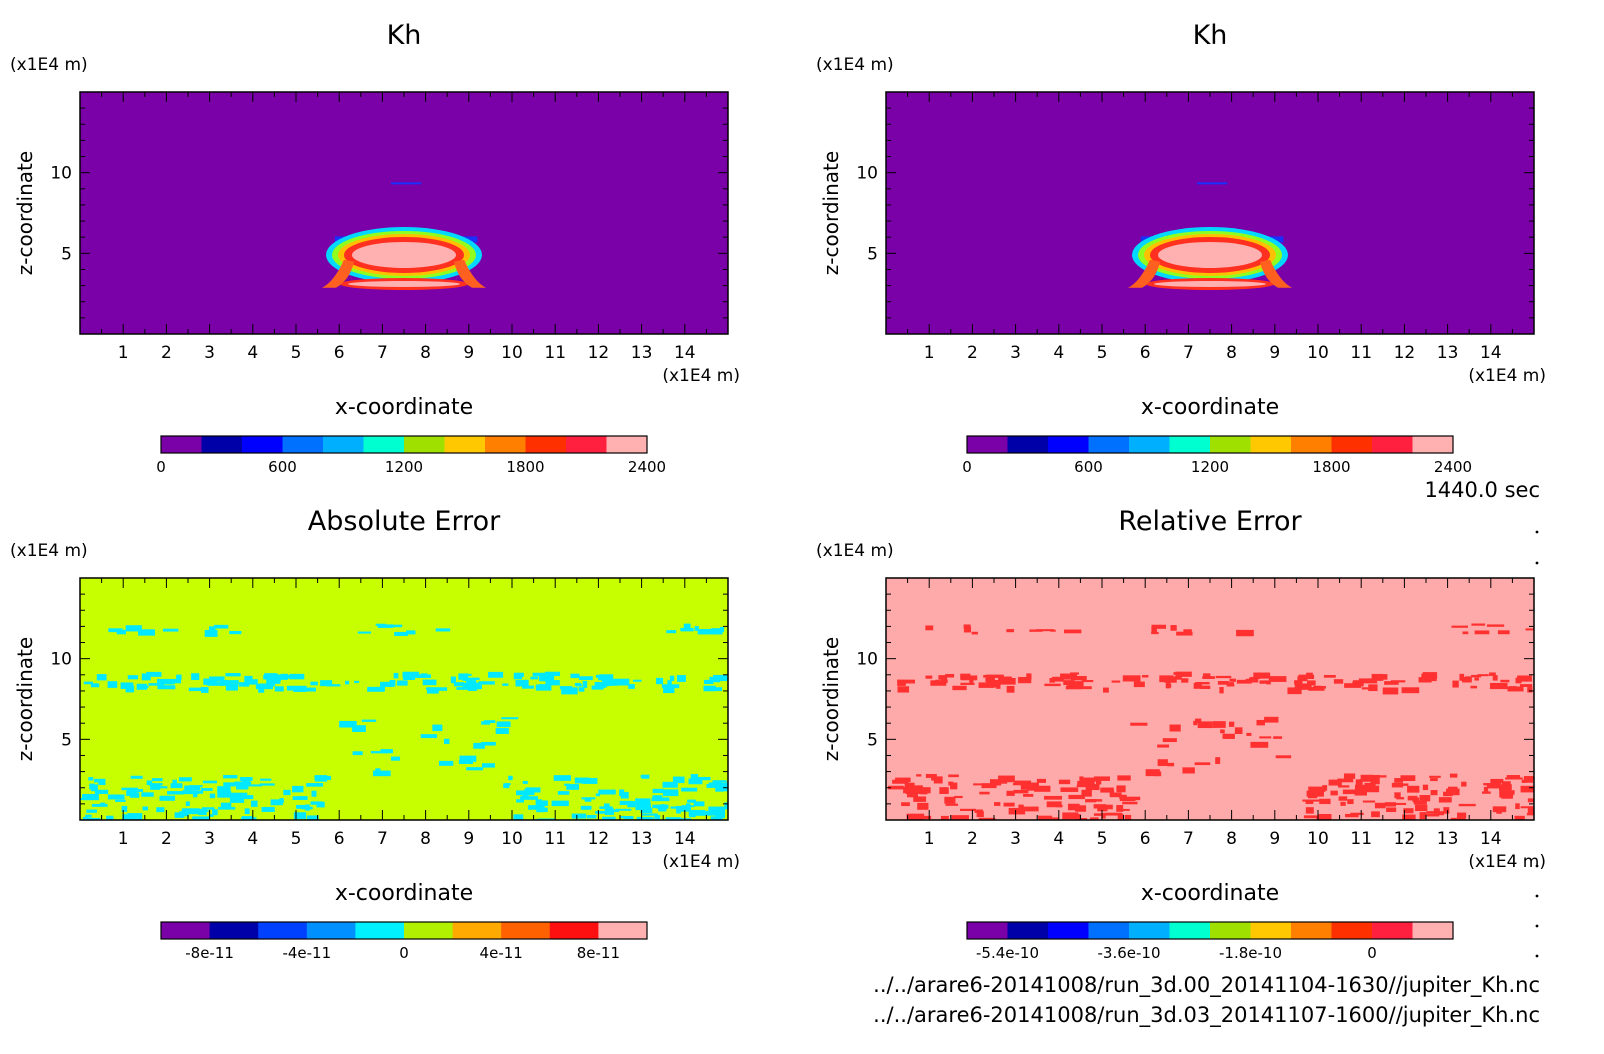  What do you see at coordinates (1250, 953) in the screenshot?
I see `colorbar-tick-label: -1.8e-10` at bounding box center [1250, 953].